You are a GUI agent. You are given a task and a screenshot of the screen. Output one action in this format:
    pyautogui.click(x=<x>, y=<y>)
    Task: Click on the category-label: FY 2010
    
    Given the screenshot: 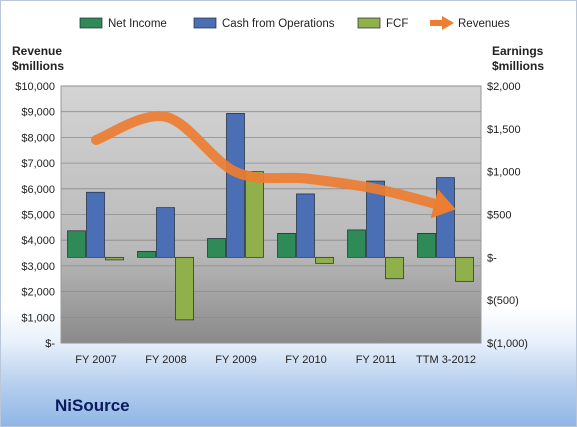 What is the action you would take?
    pyautogui.click(x=305, y=360)
    